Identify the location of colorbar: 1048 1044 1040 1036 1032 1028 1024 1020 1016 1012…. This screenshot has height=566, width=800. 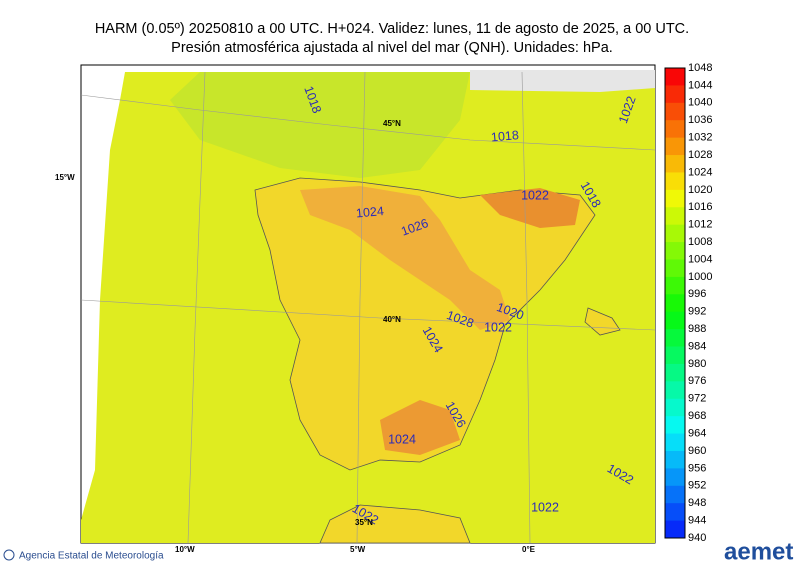
(688, 303).